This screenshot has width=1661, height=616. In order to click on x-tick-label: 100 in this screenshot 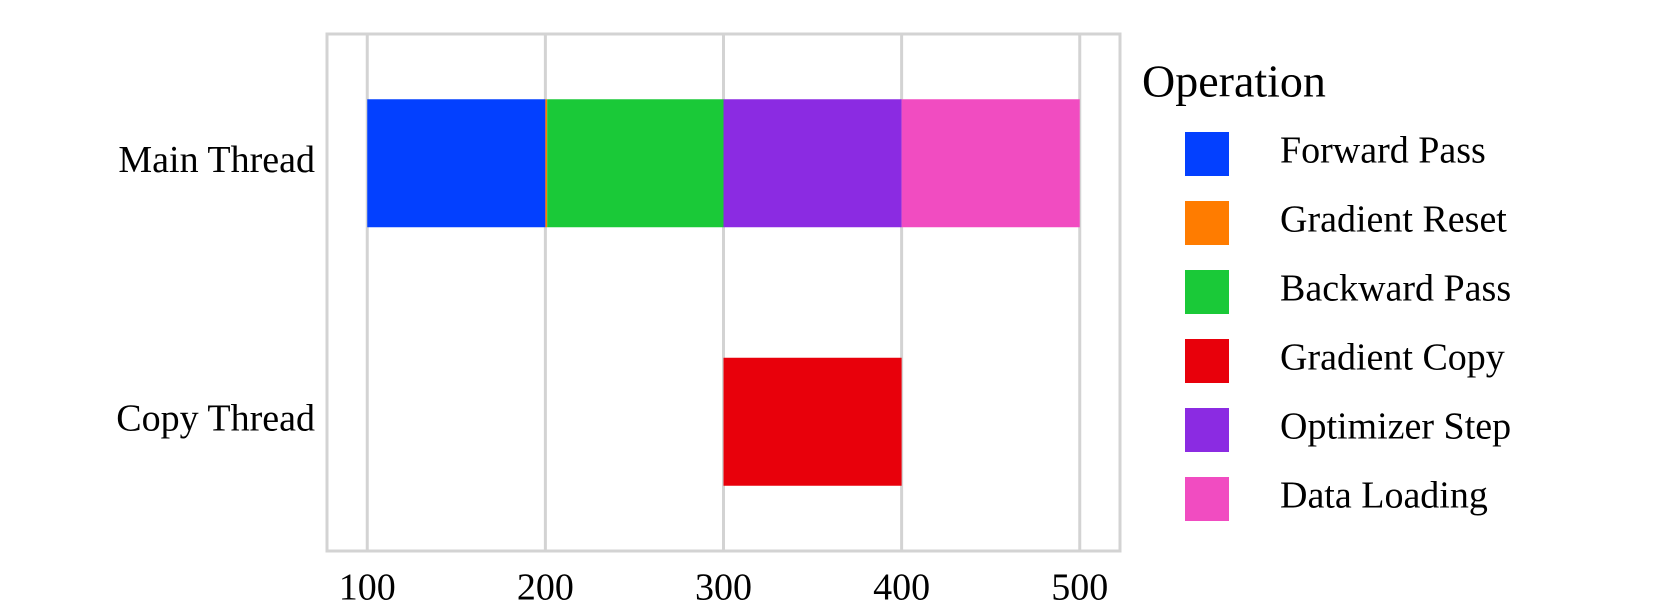, I will do `click(367, 588)`.